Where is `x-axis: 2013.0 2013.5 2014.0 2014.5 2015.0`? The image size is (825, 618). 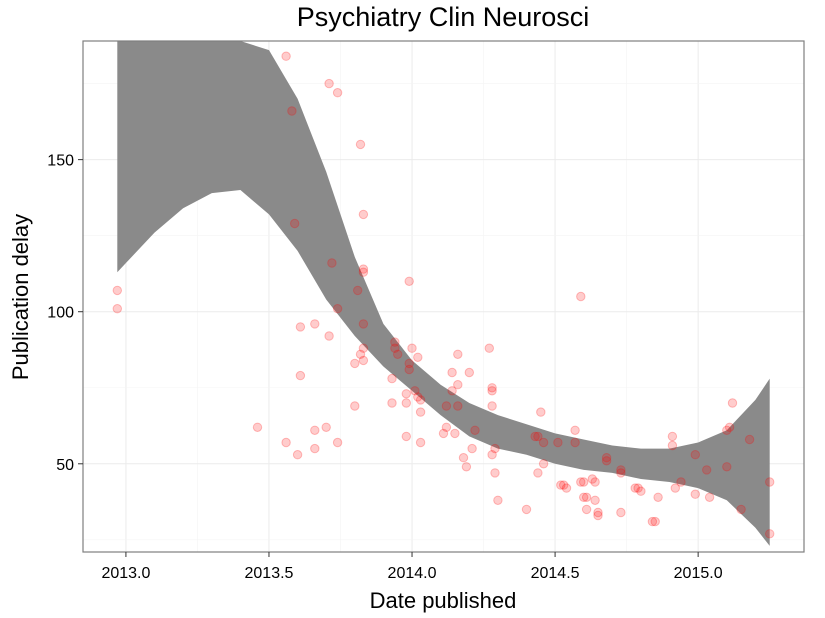
x-axis: 2013.0 2013.5 2014.0 2014.5 2015.0 is located at coordinates (412, 567).